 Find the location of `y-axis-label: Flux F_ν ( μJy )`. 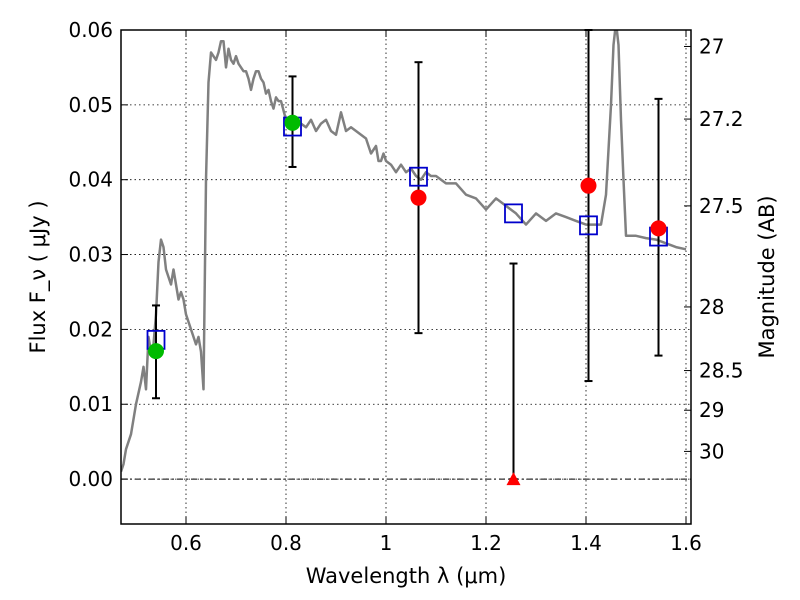

y-axis-label: Flux F_ν ( μJy ) is located at coordinates (38, 276).